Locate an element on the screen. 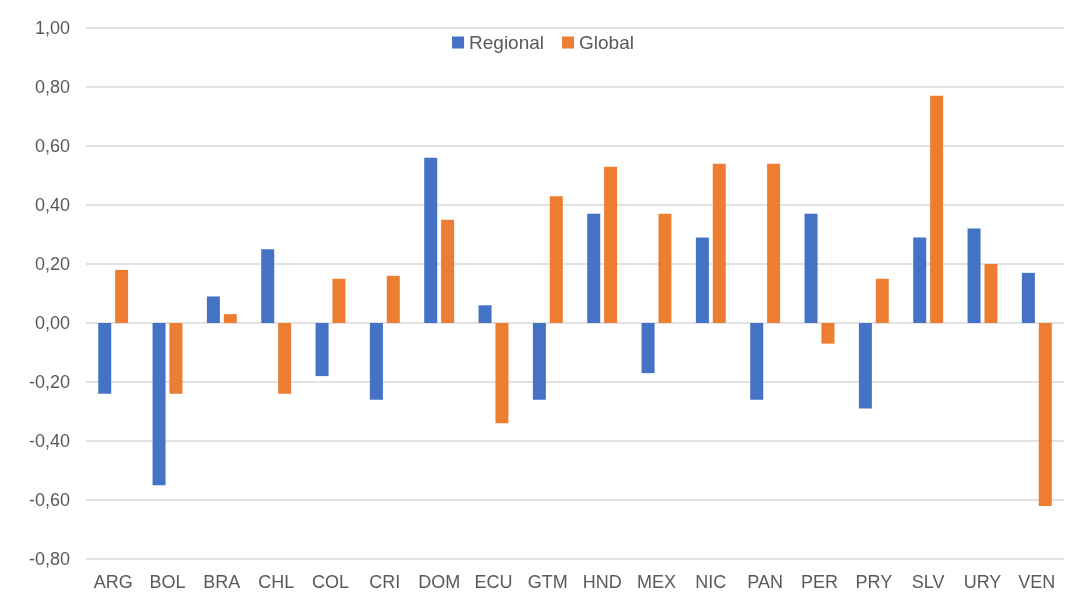  x-tick-label: ECU is located at coordinates (493, 582).